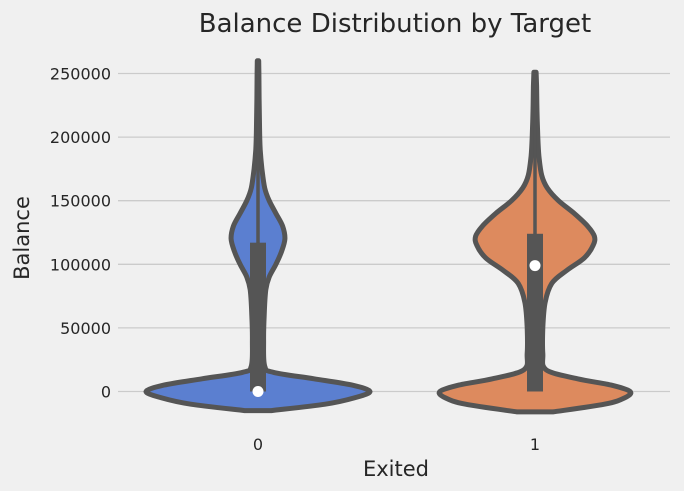  I want to click on x-tick-label: 1, so click(535, 444).